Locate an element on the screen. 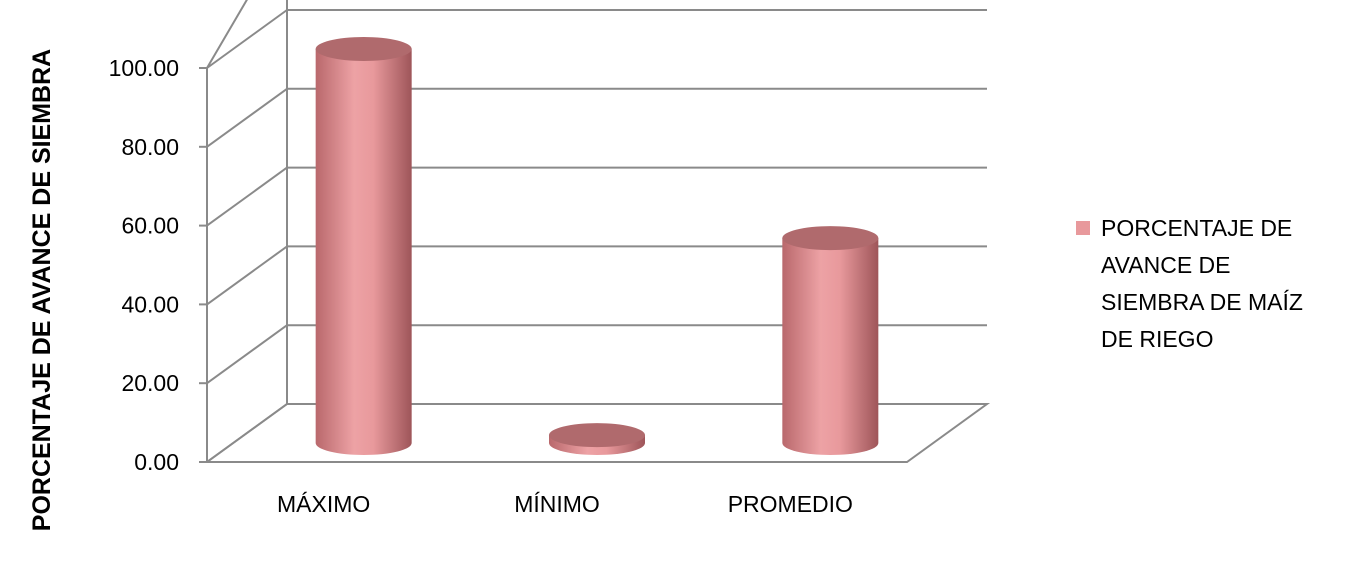  bar-mínimo is located at coordinates (597, 439).